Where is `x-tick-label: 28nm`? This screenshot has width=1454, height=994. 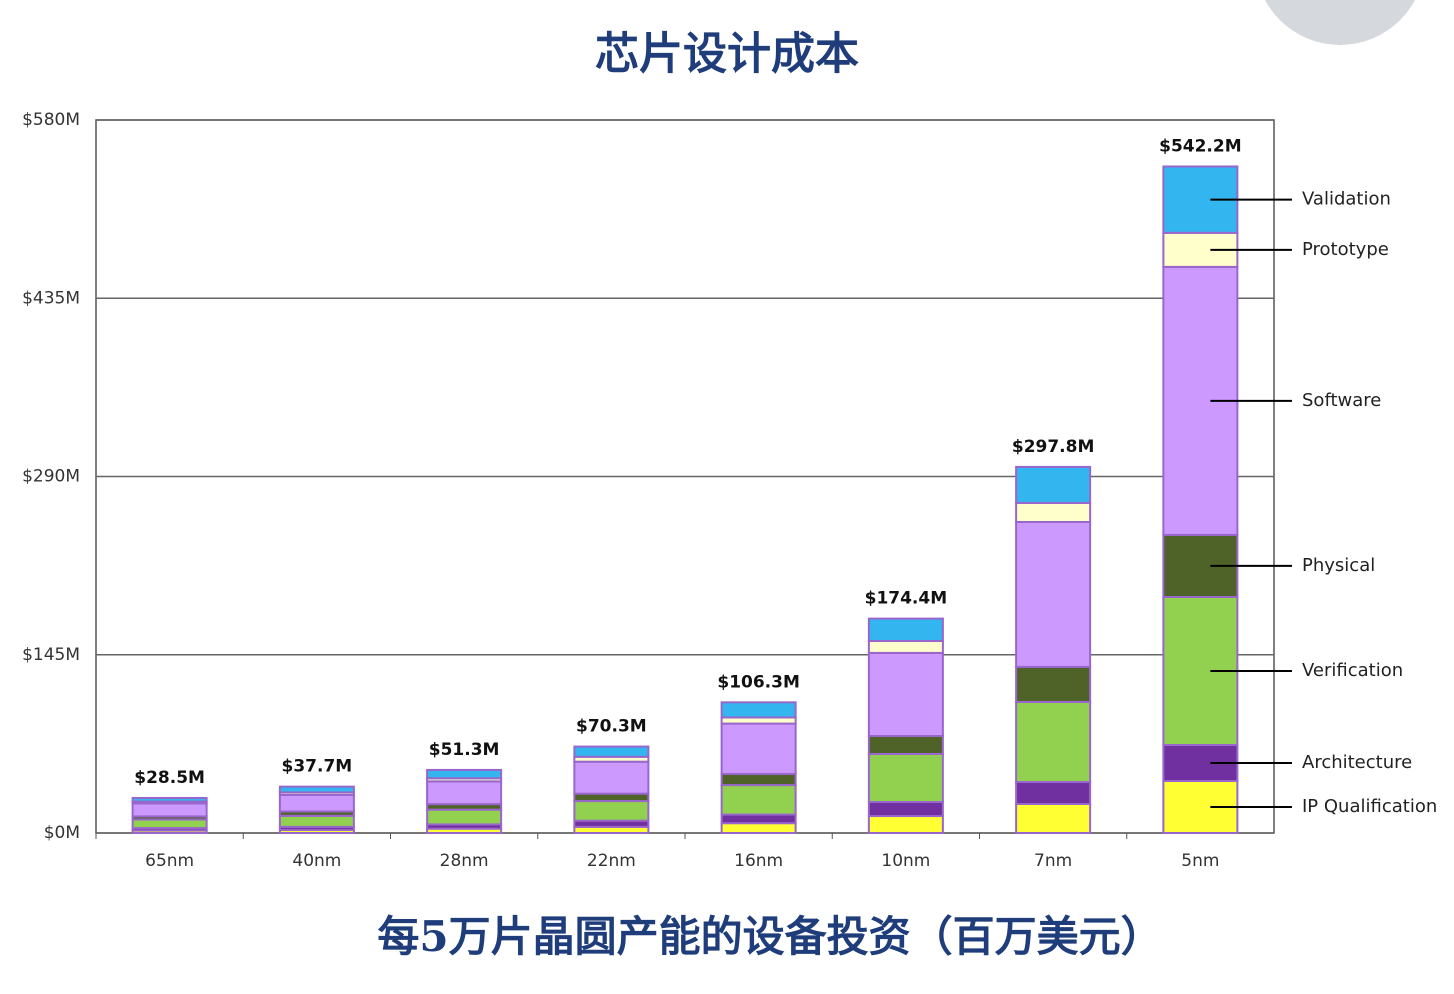
x-tick-label: 28nm is located at coordinates (464, 861).